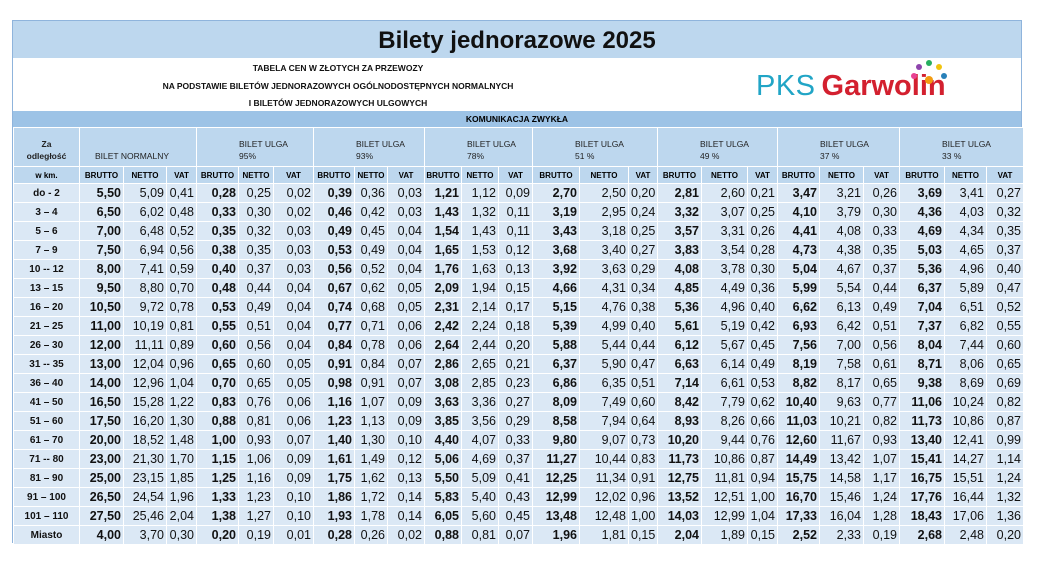  I want to click on price-cell: 3,43, so click(556, 231).